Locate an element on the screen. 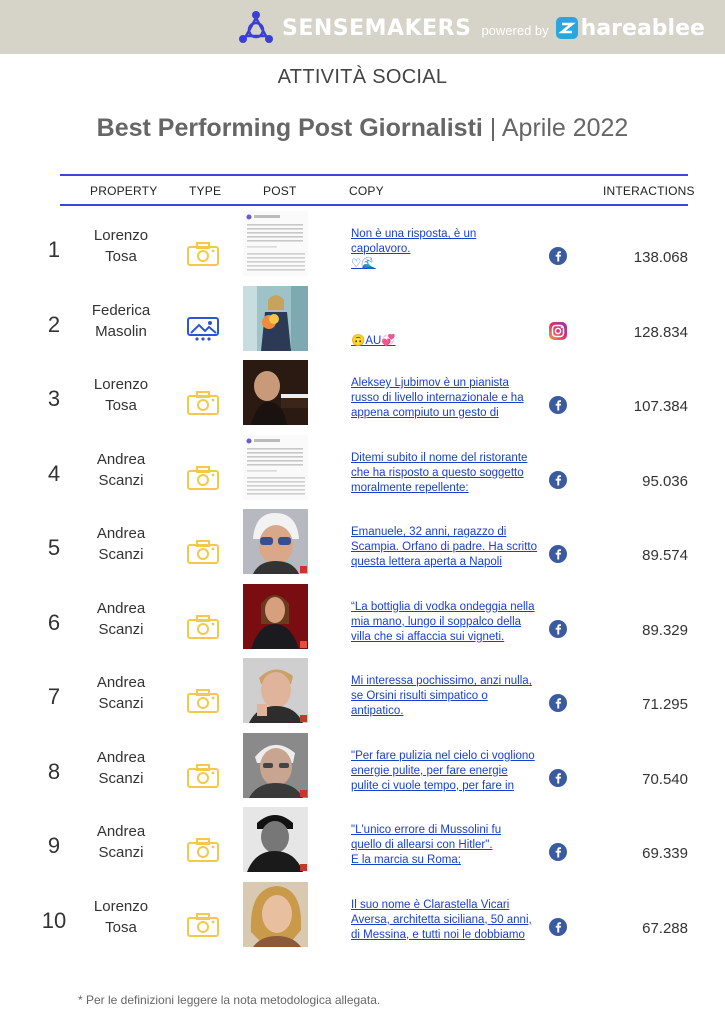 This screenshot has width=725, height=1015. top-banner: SENSEMAKERS powered by hareablee is located at coordinates (362, 27).